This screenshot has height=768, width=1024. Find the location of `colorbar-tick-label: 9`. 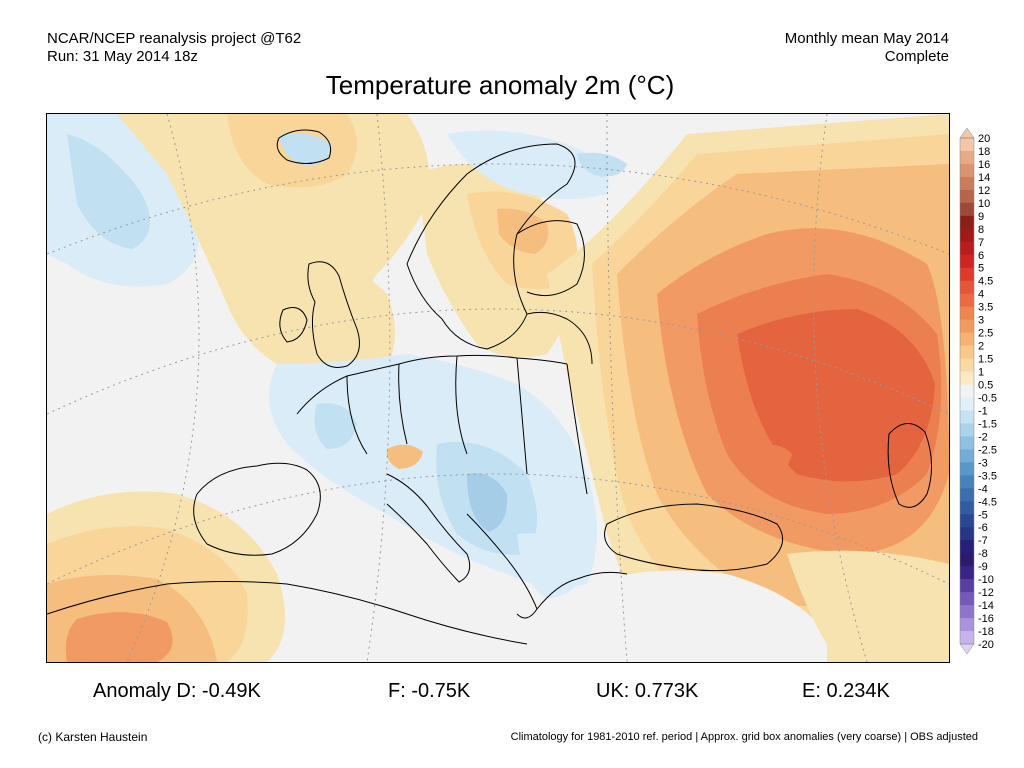

colorbar-tick-label: 9 is located at coordinates (981, 217).